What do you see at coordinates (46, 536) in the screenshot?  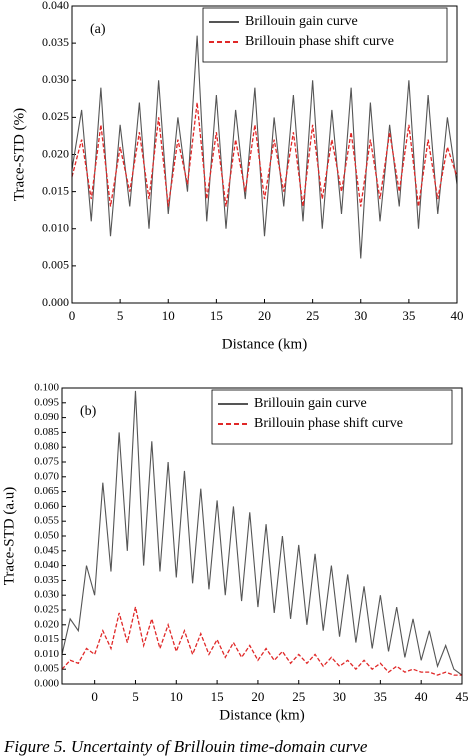 I see `y-tick-label: 0.050` at bounding box center [46, 536].